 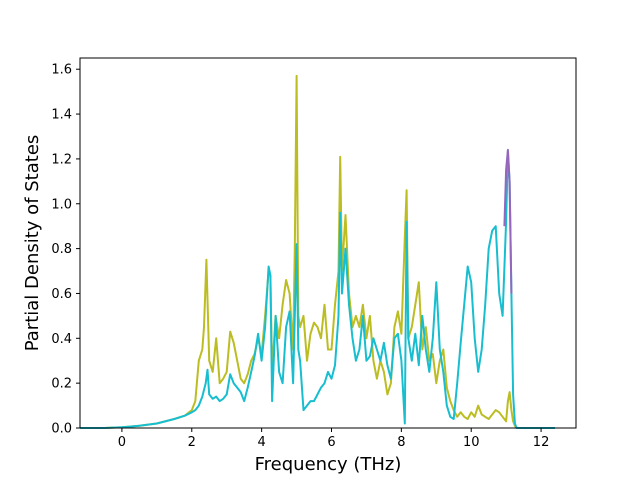 I want to click on x-tick-label: 10, so click(x=471, y=442).